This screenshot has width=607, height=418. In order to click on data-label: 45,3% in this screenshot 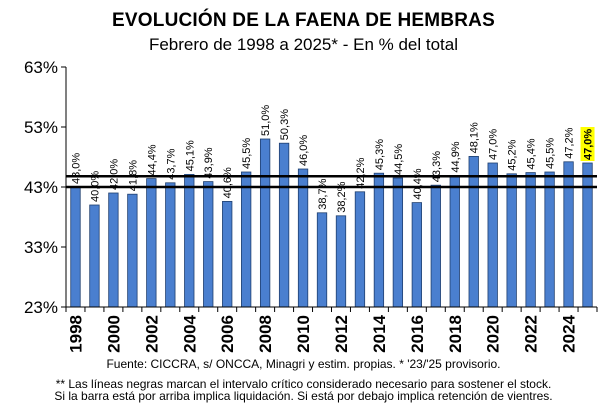, I will do `click(380, 154)`.